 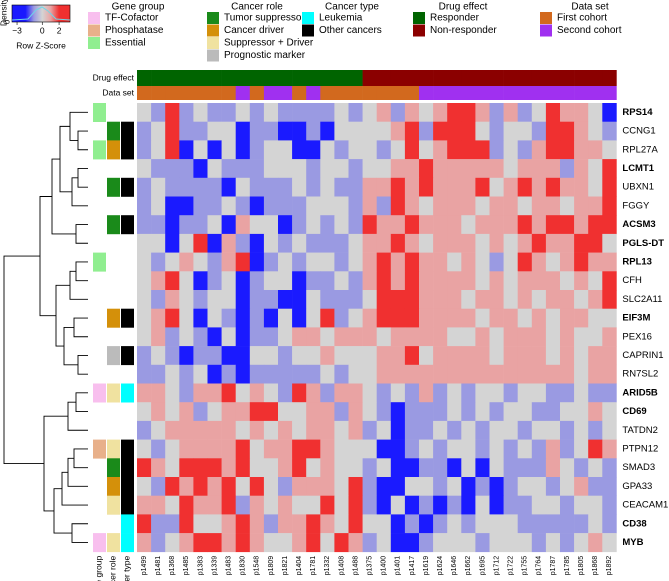 What do you see at coordinates (463, 7) in the screenshot?
I see `legend-title: Drug effect` at bounding box center [463, 7].